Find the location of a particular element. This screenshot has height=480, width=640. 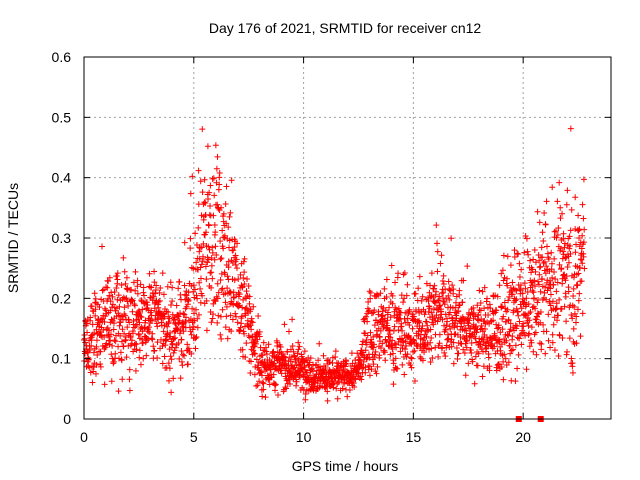

y-tick-label: 0.1 is located at coordinates (62, 359).